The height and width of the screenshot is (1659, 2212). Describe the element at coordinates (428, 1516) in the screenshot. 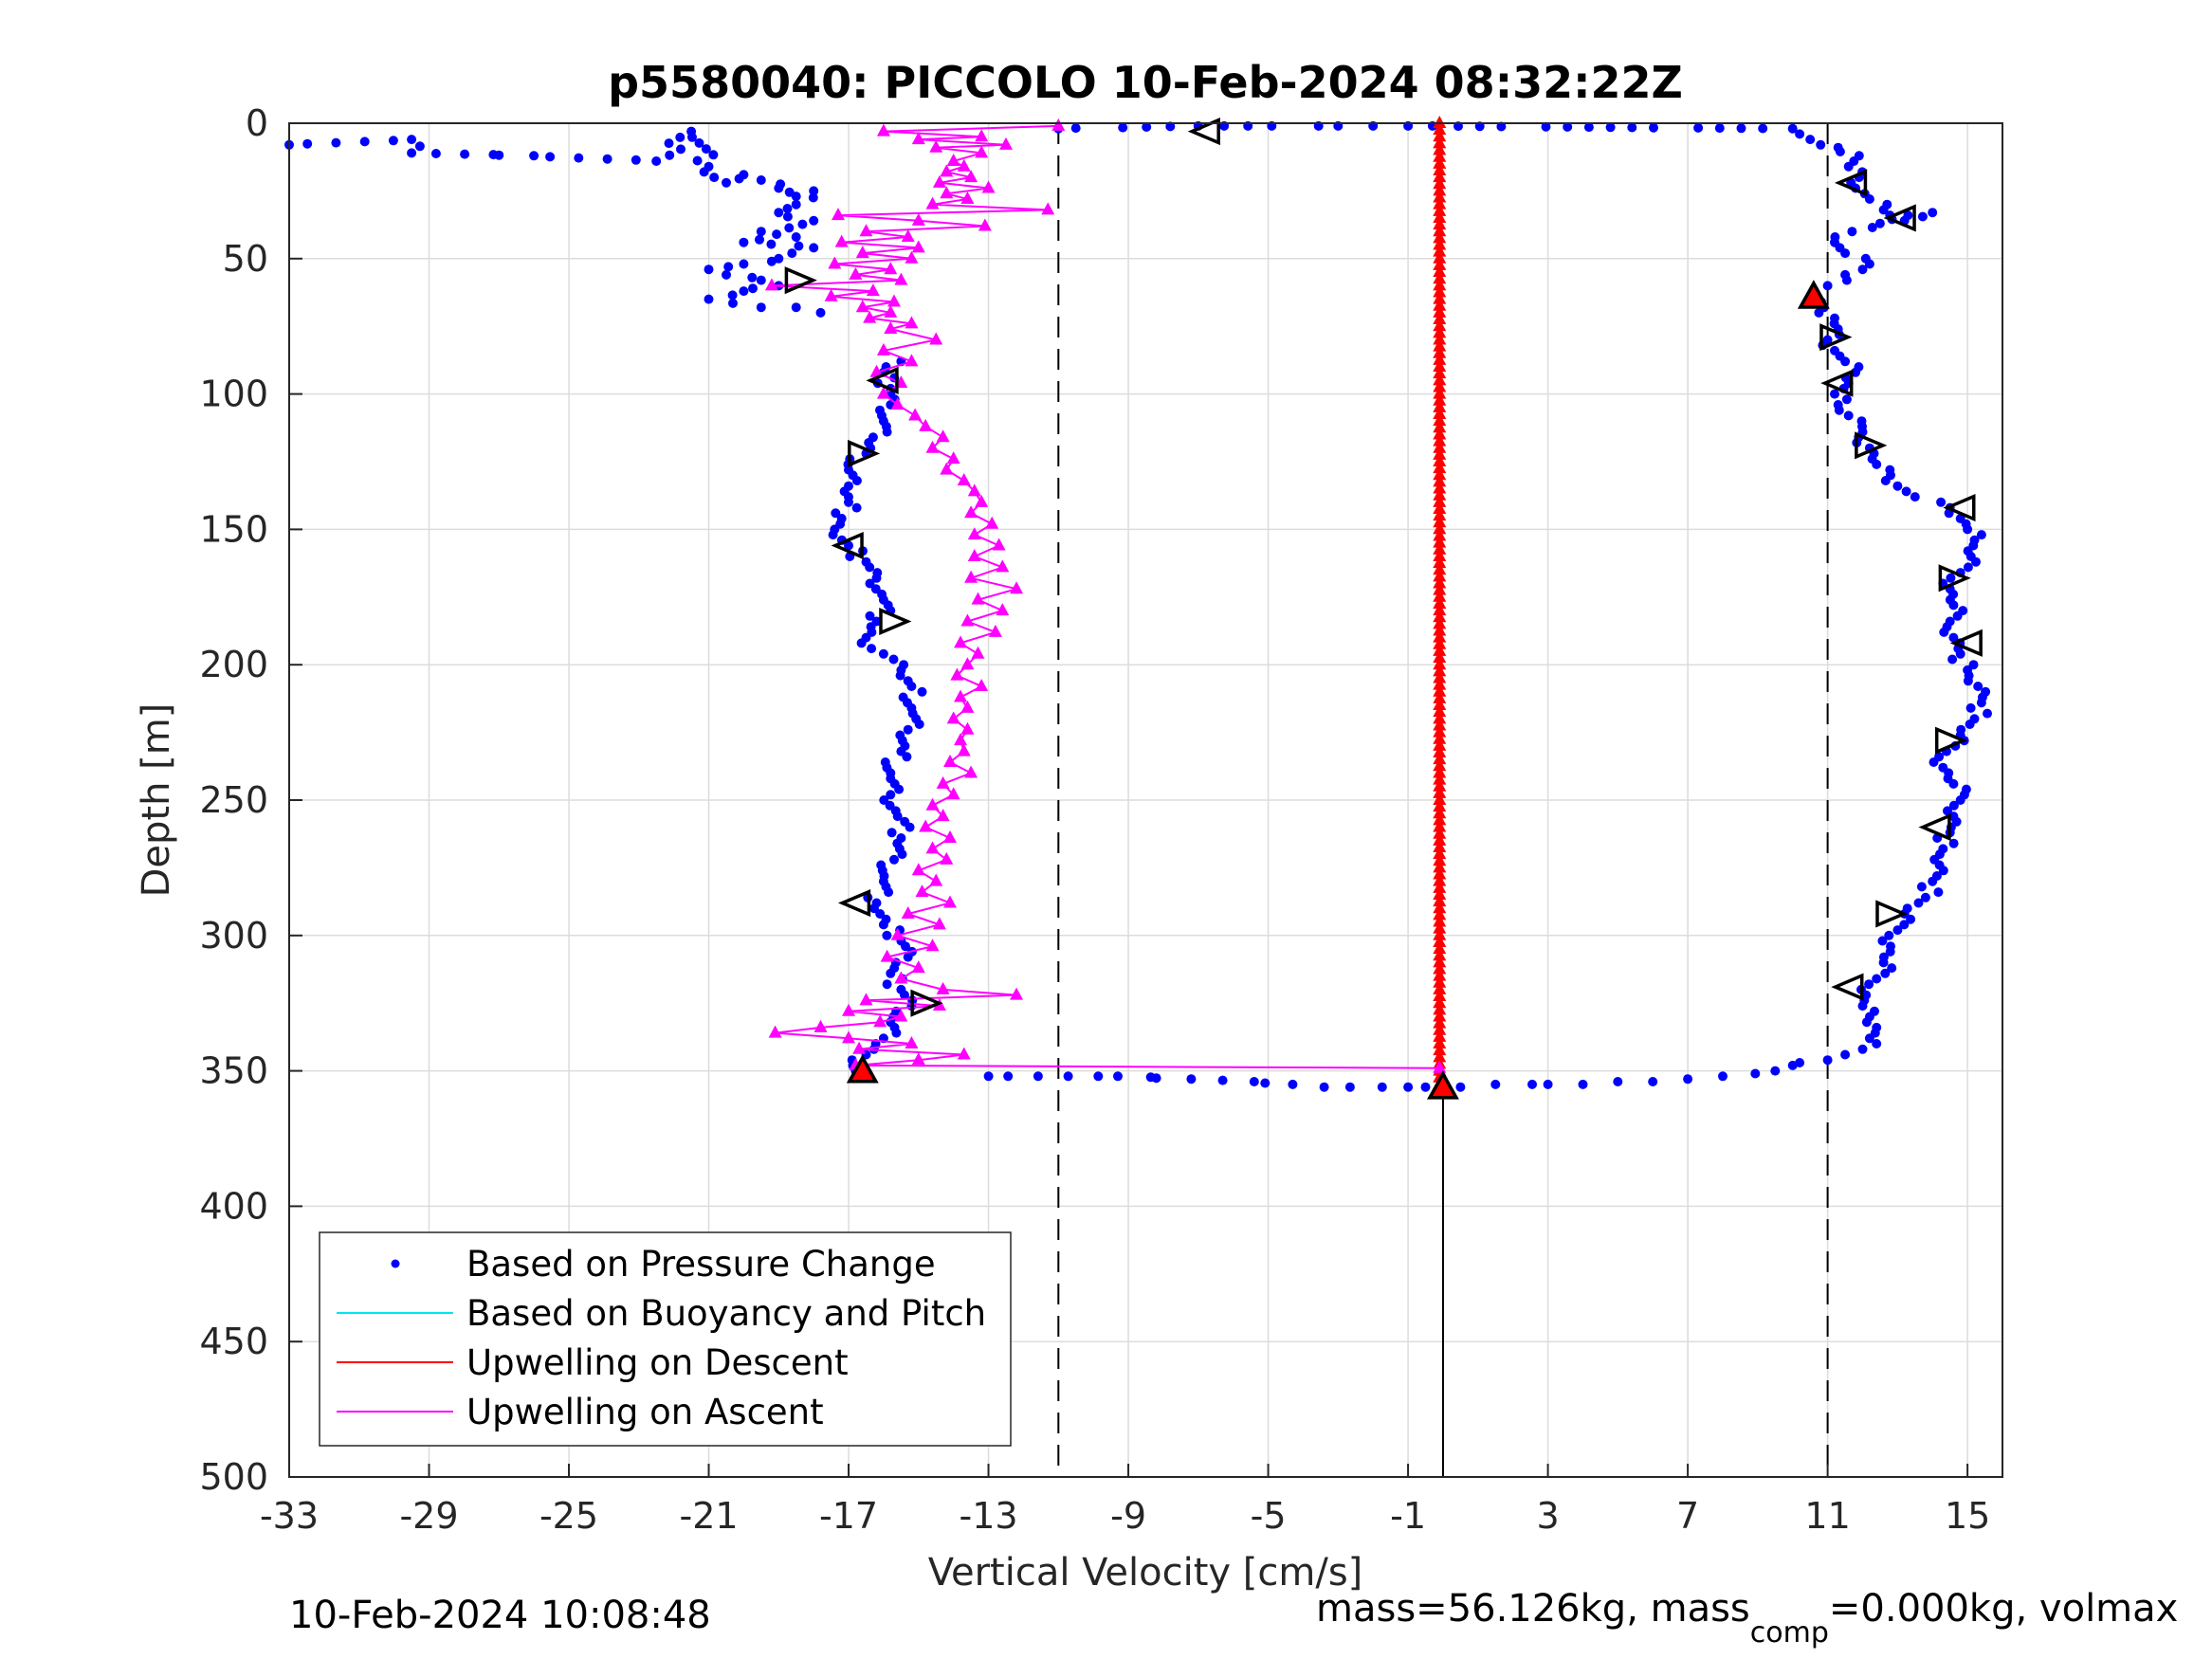

I see `x-tick-label: -29` at that location.